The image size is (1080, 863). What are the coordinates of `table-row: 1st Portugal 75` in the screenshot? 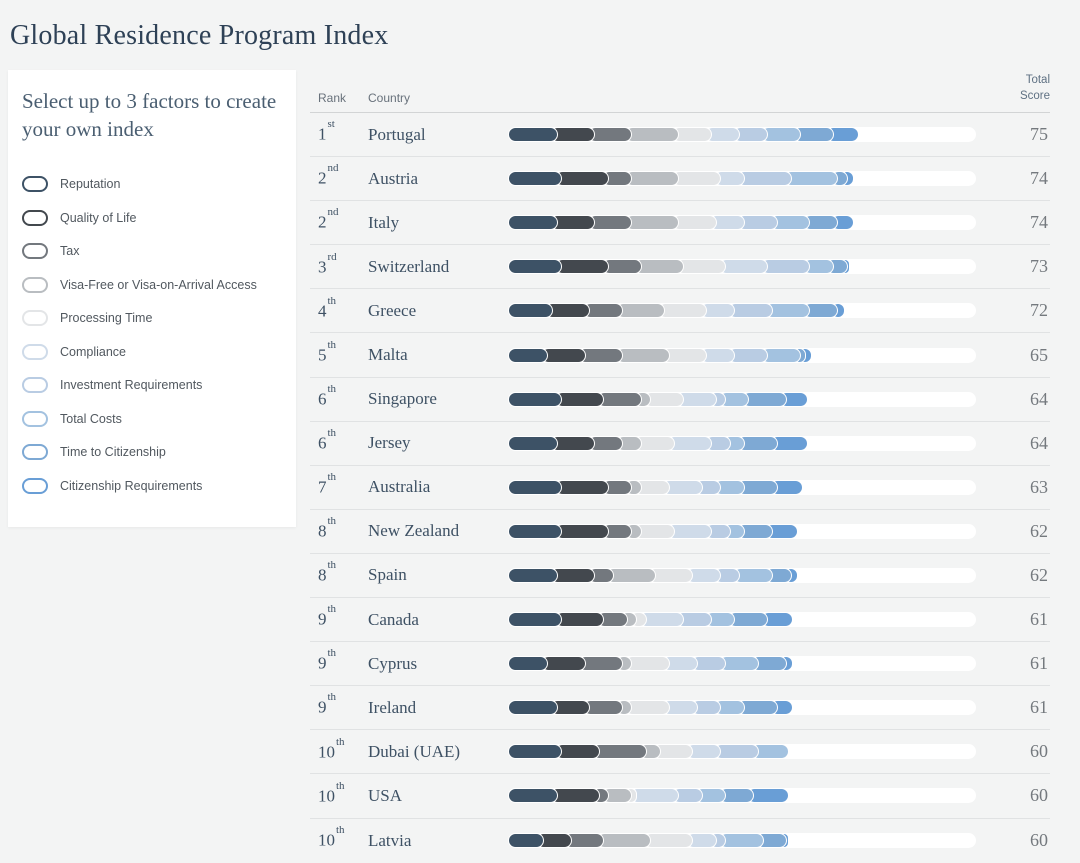 It's located at (680, 135).